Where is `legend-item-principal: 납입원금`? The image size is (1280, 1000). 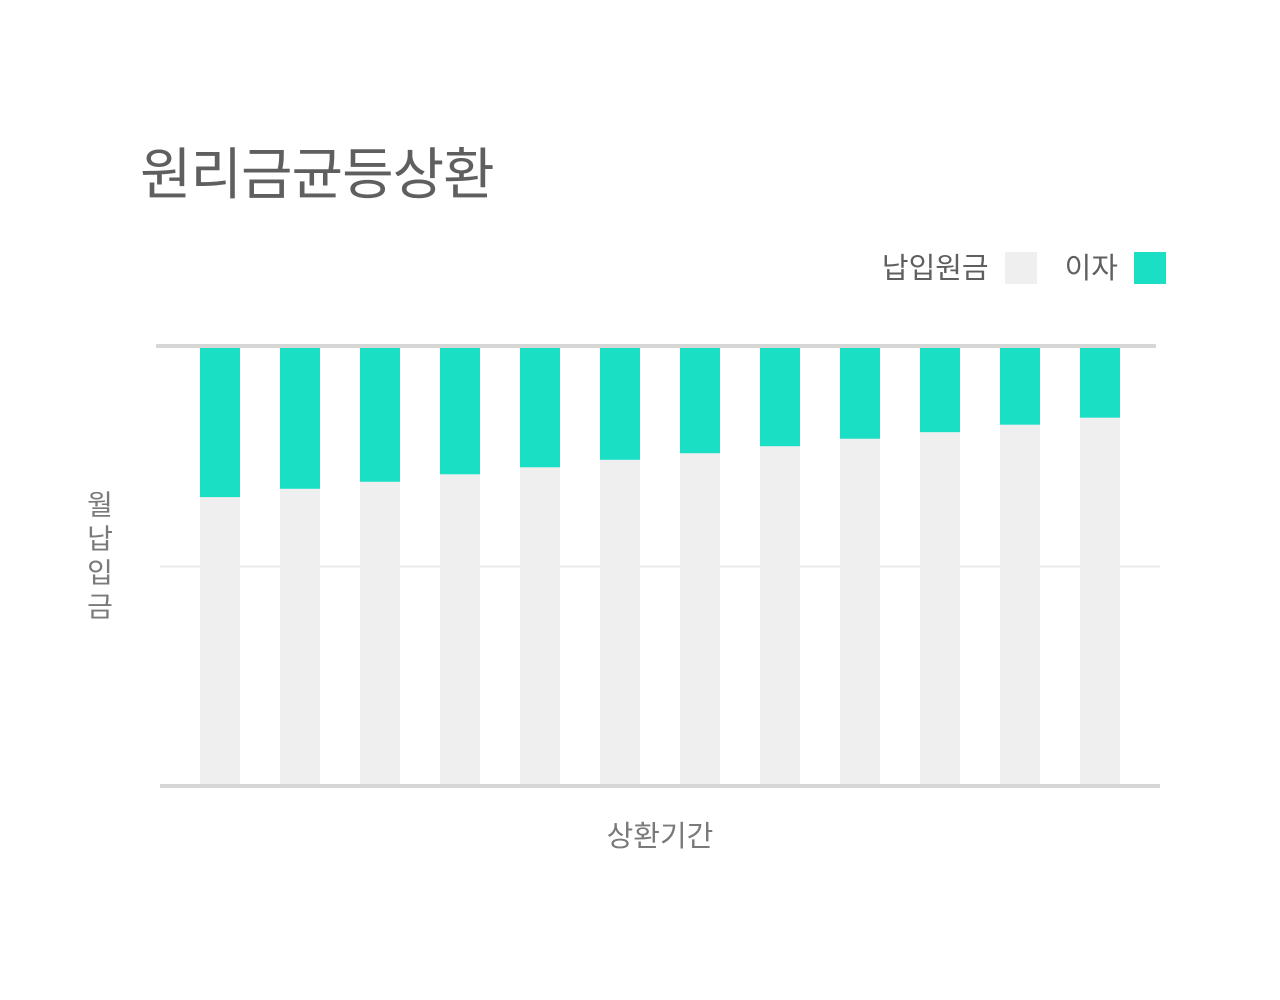 legend-item-principal: 납입원금 is located at coordinates (959, 268).